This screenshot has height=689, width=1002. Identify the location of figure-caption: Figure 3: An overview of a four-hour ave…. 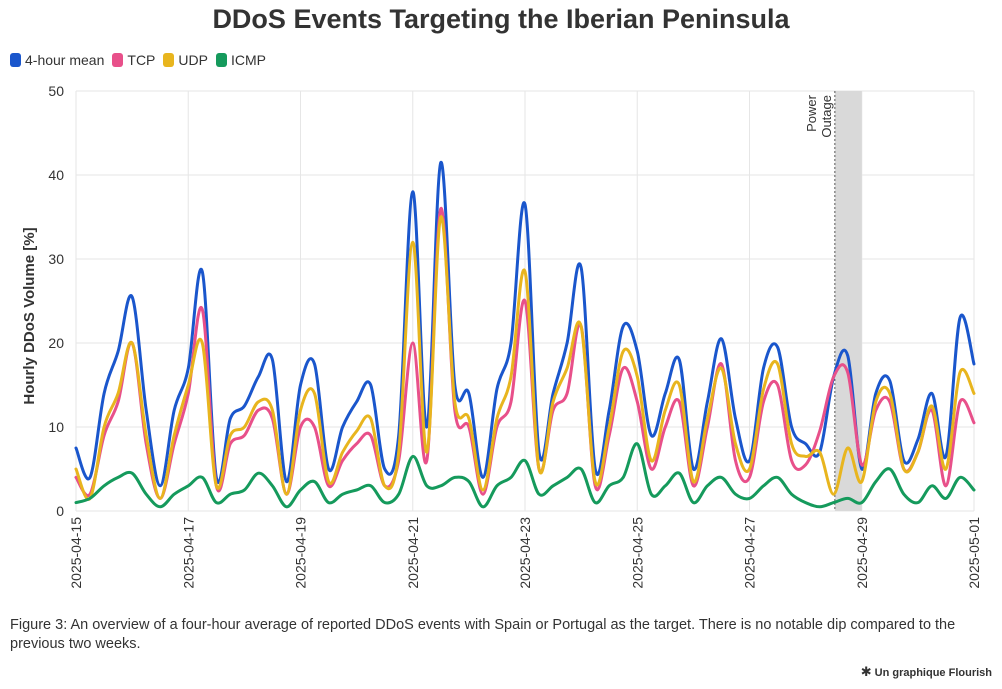
(483, 634).